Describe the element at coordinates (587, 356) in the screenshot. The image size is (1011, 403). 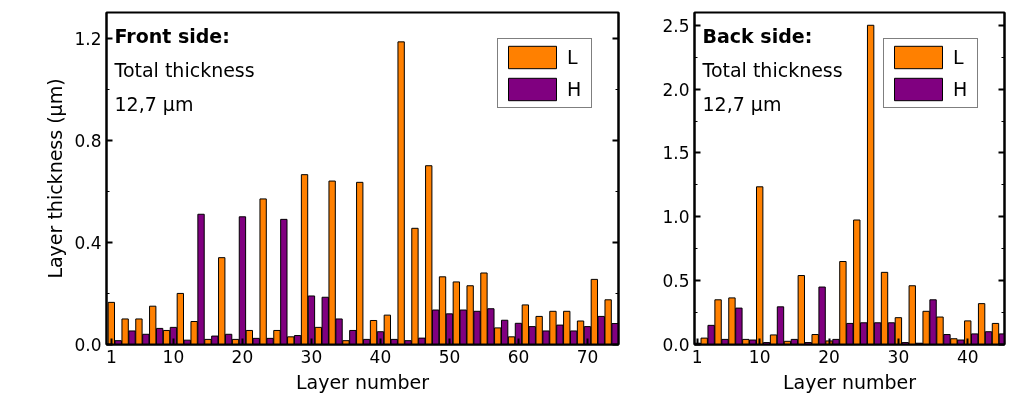
I see `x-tick-label: 70` at that location.